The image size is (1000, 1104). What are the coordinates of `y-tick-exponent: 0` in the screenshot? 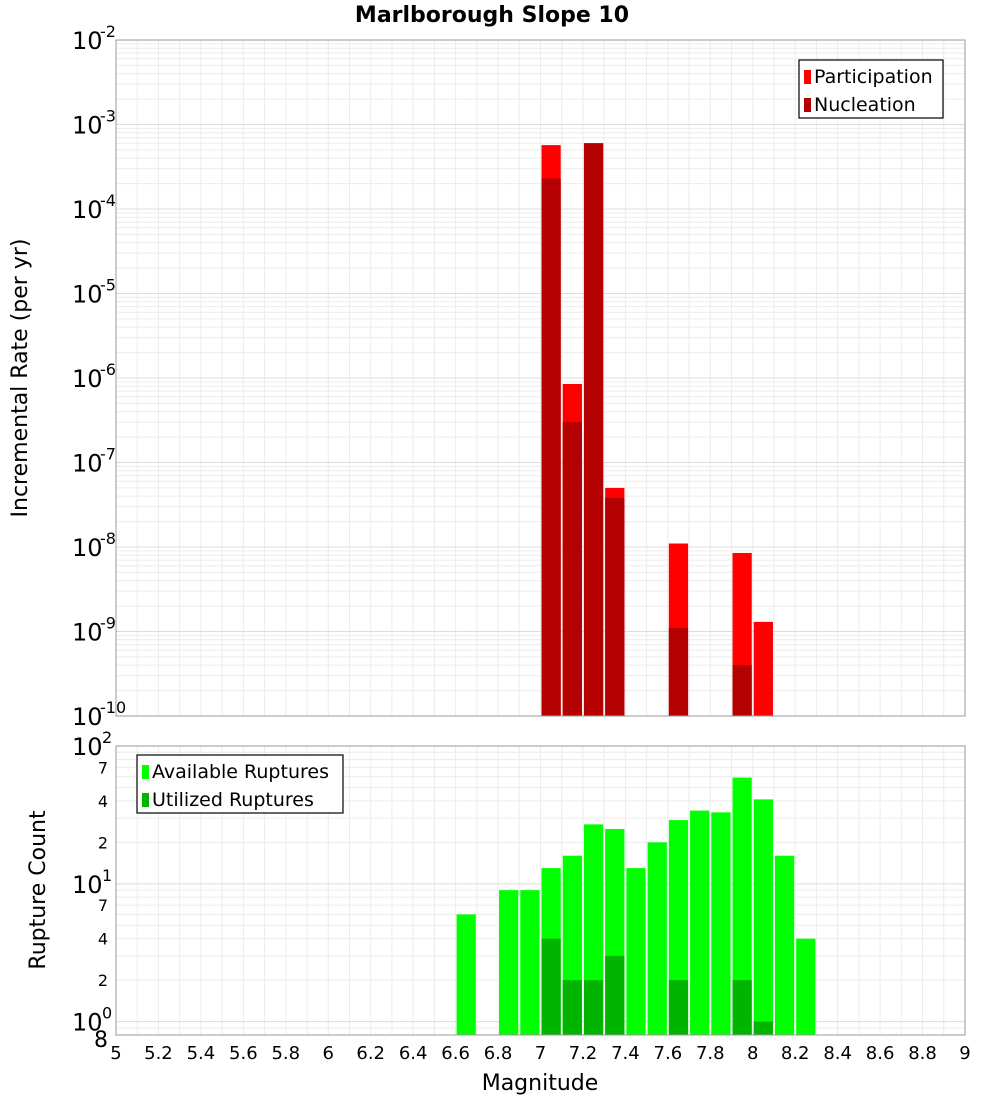 It's located at (107, 1013).